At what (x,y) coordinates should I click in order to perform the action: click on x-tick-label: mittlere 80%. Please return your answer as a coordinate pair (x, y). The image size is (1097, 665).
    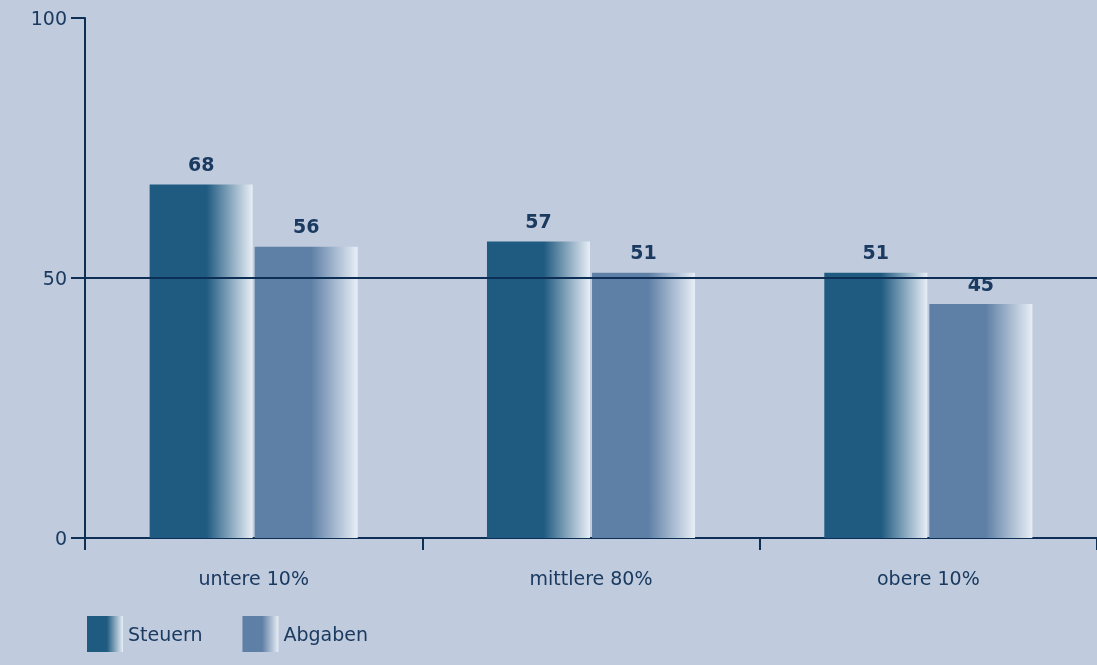
    Looking at the image, I should click on (591, 577).